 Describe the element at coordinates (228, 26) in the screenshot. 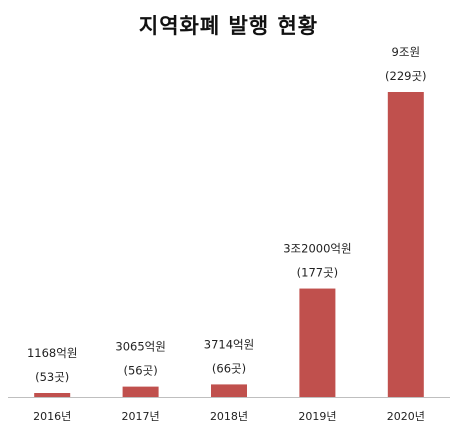

I see `chart-title: 지역화폐 발행 현황` at that location.